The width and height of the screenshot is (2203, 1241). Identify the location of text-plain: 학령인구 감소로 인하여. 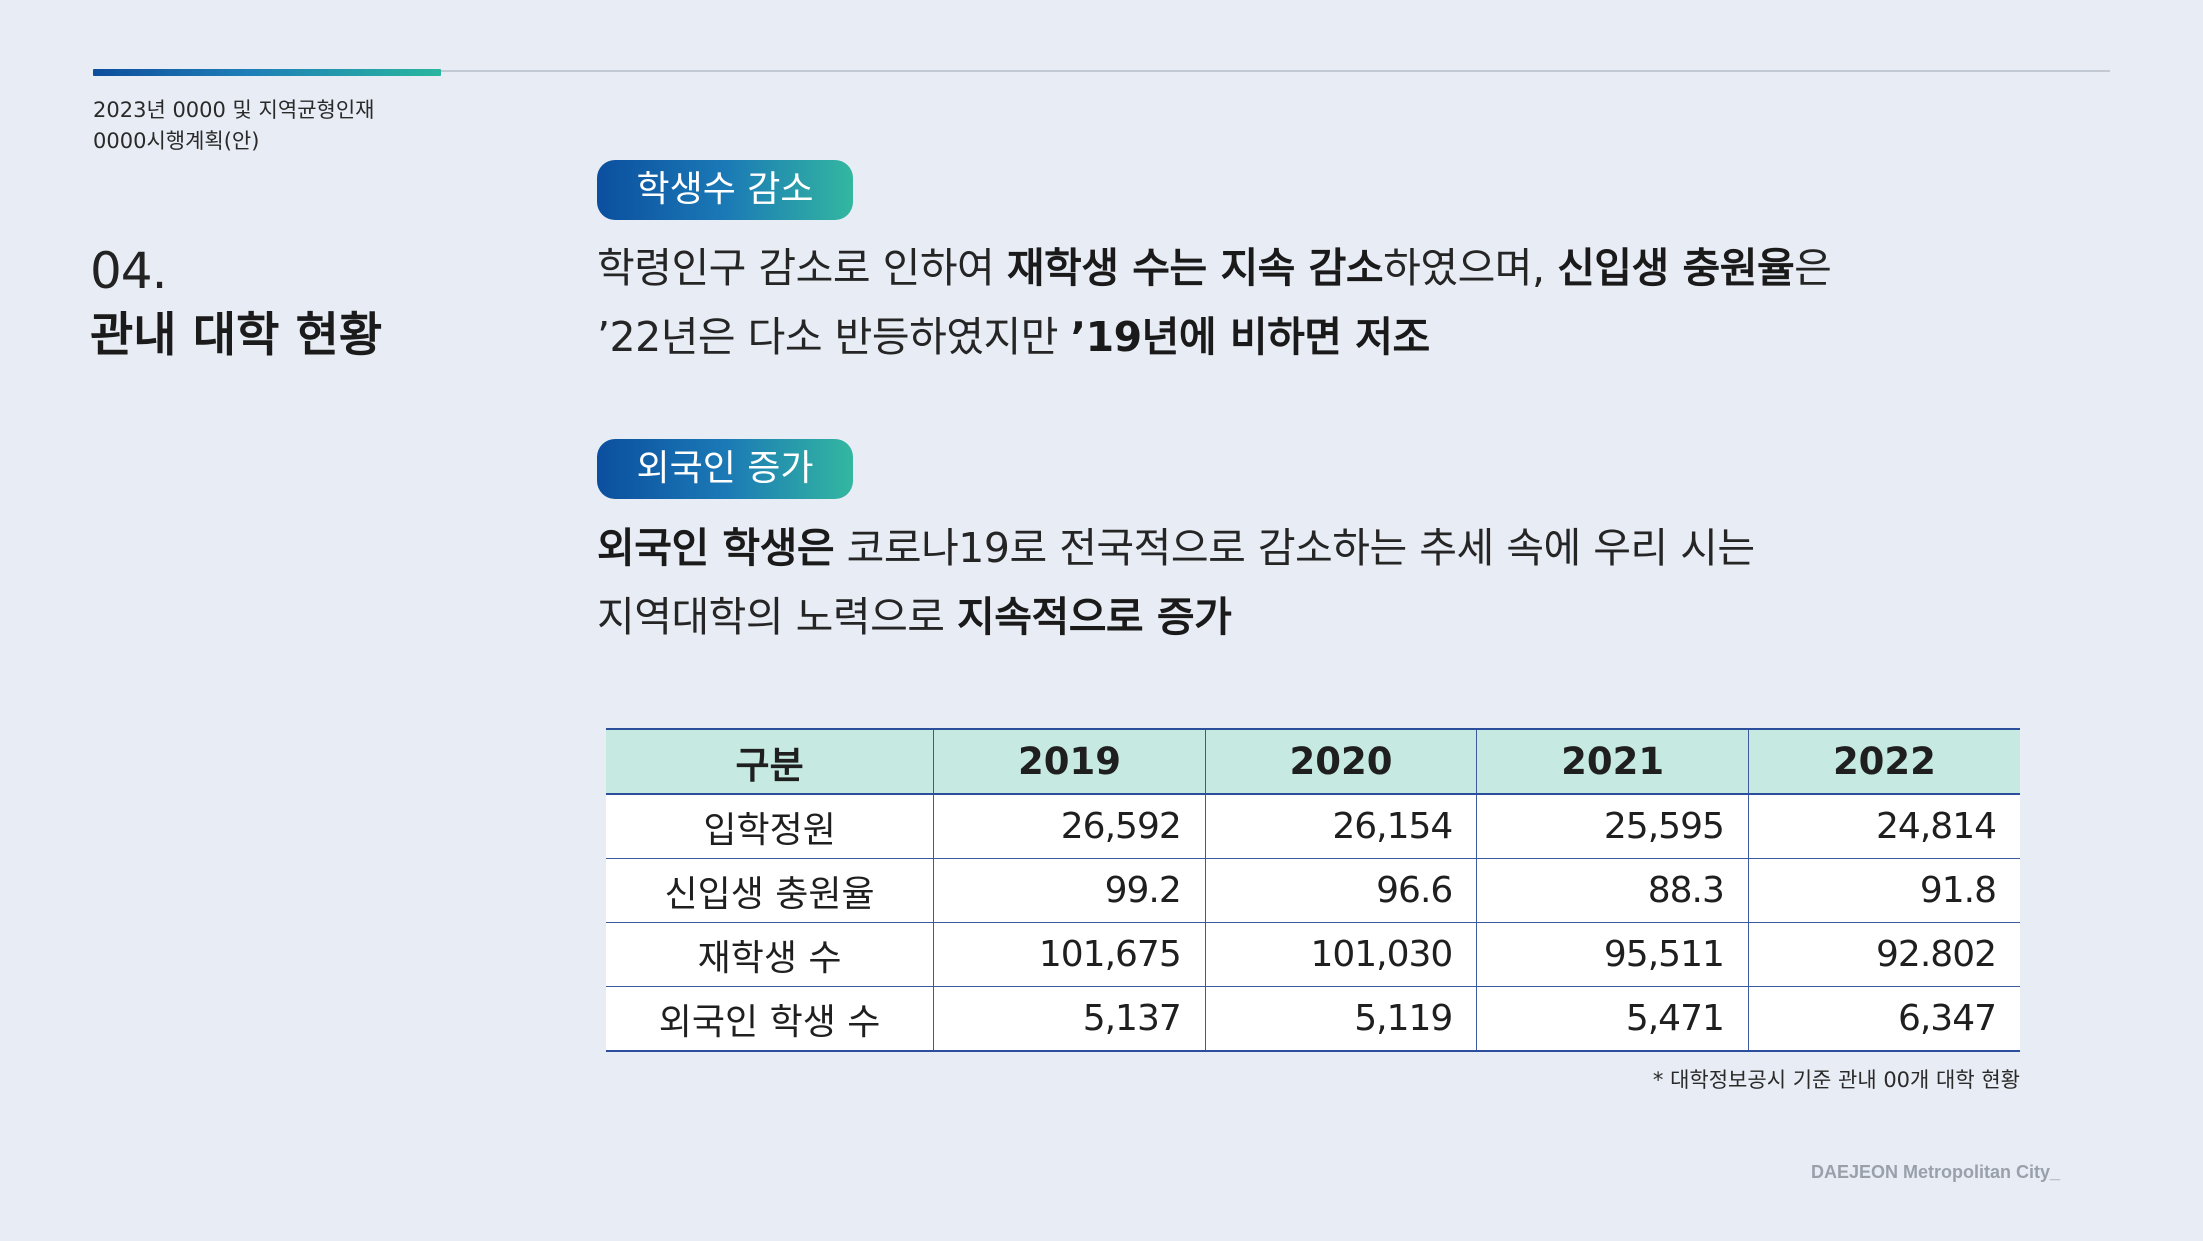
(802, 268).